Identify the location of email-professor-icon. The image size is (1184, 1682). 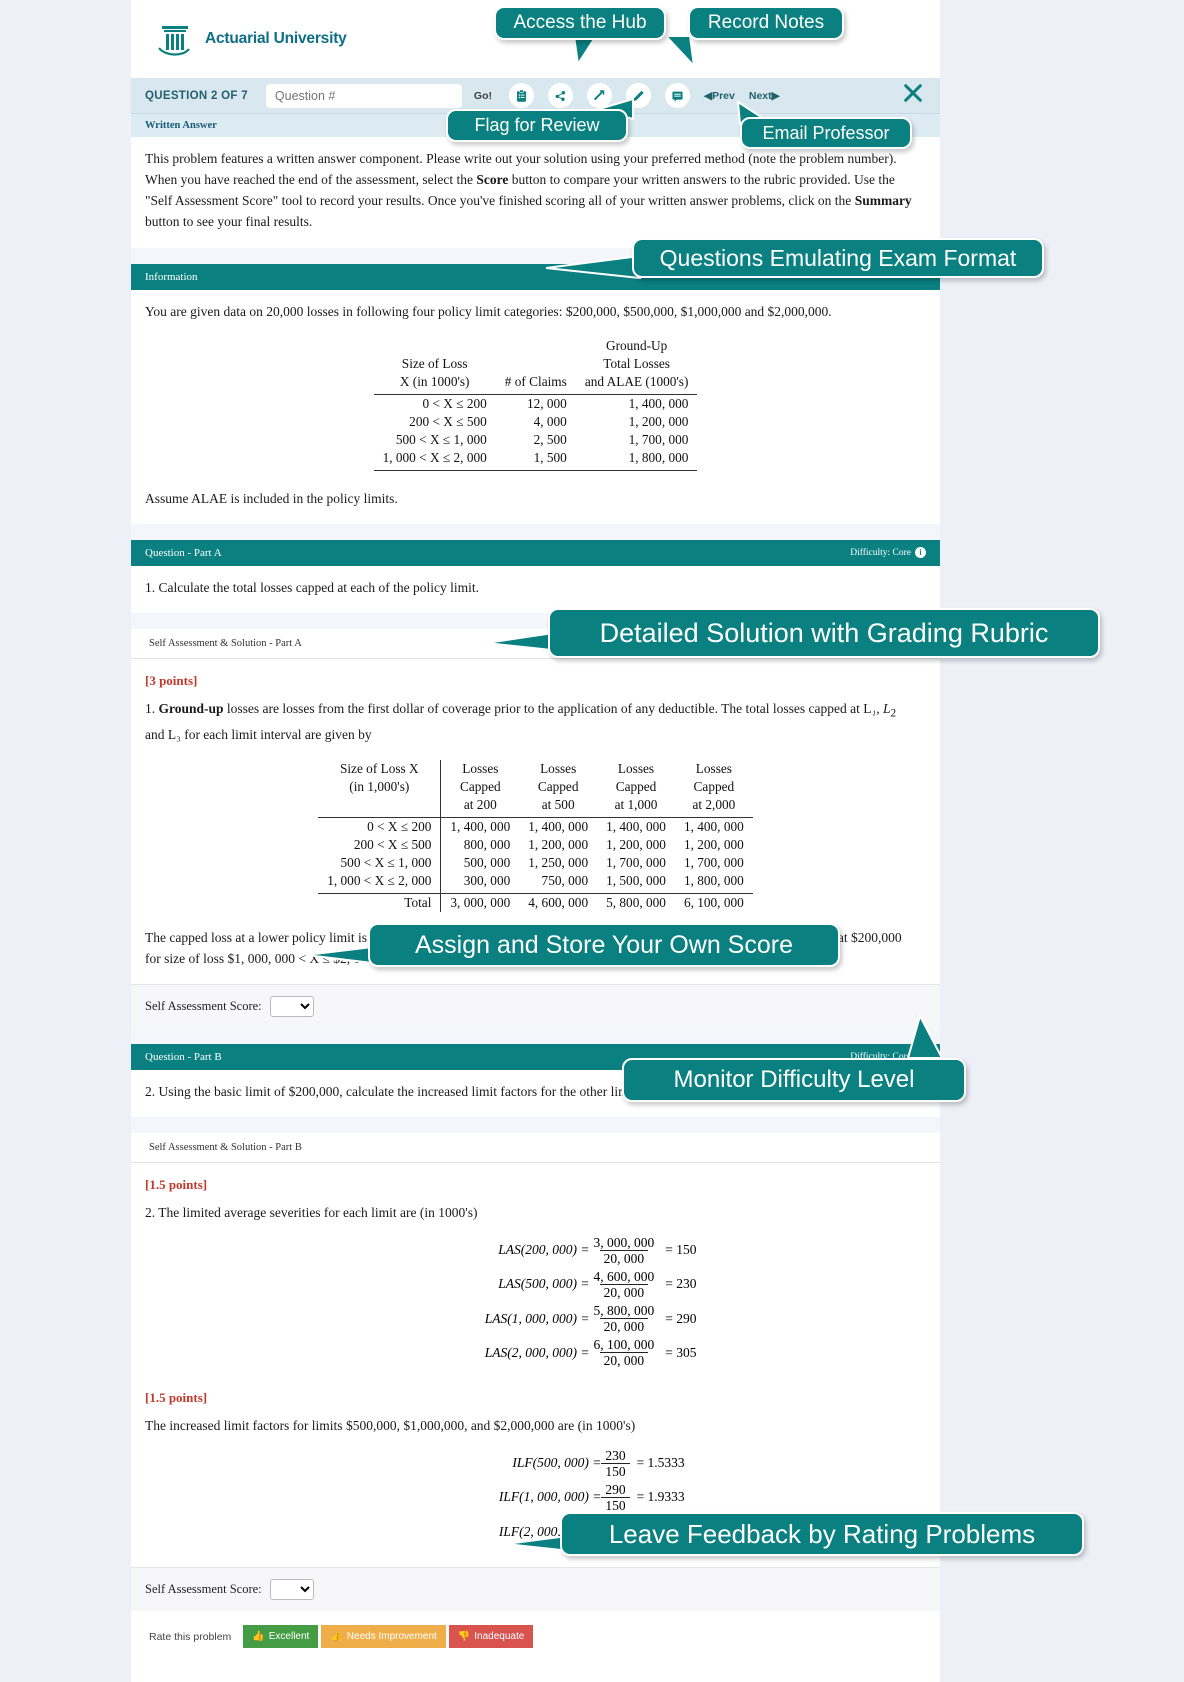
(677, 95).